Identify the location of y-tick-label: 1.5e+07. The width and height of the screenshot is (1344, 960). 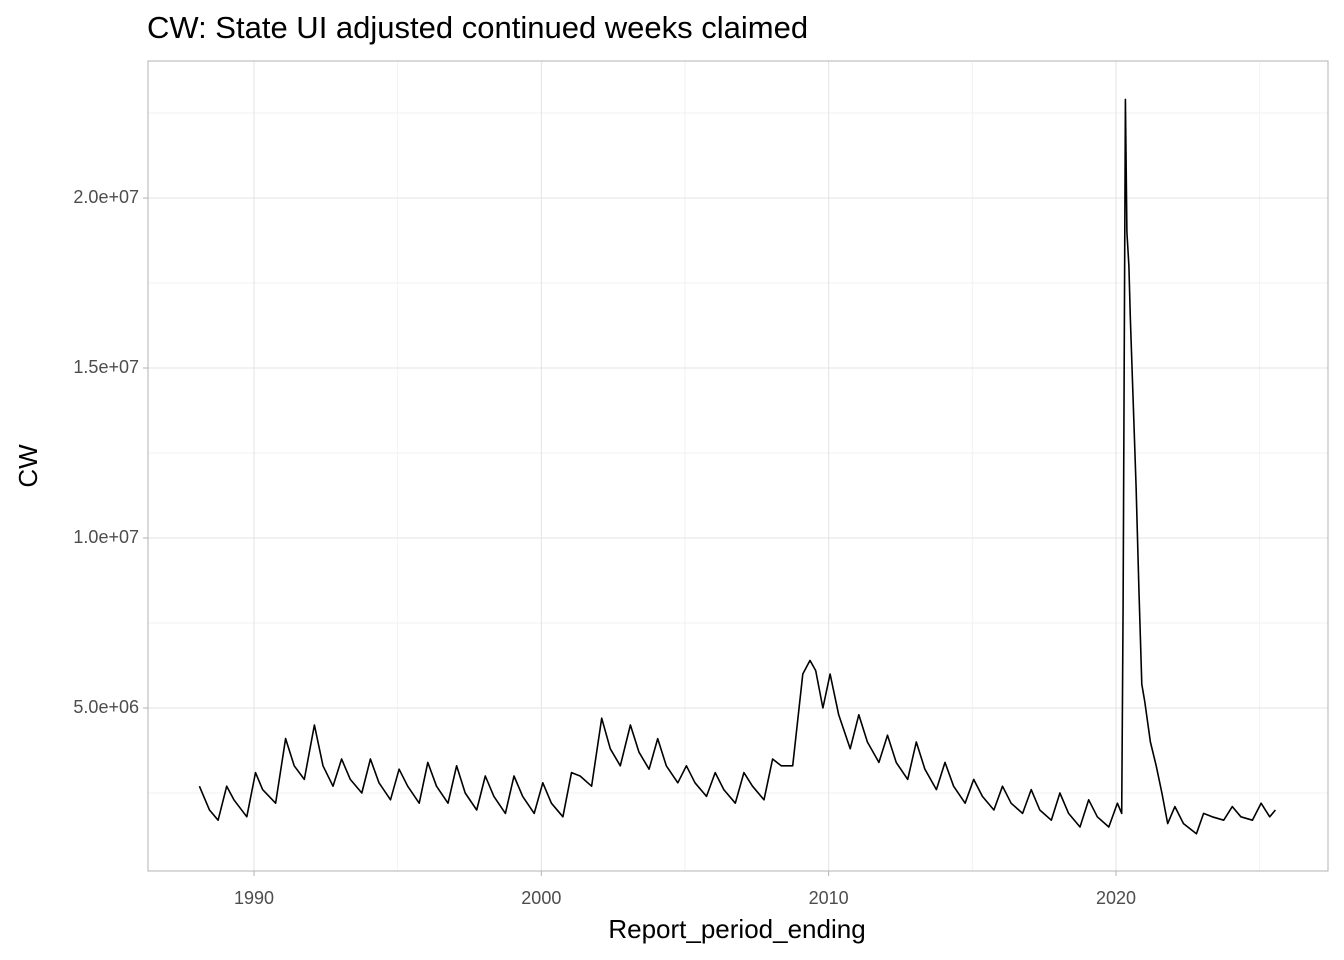
(106, 367).